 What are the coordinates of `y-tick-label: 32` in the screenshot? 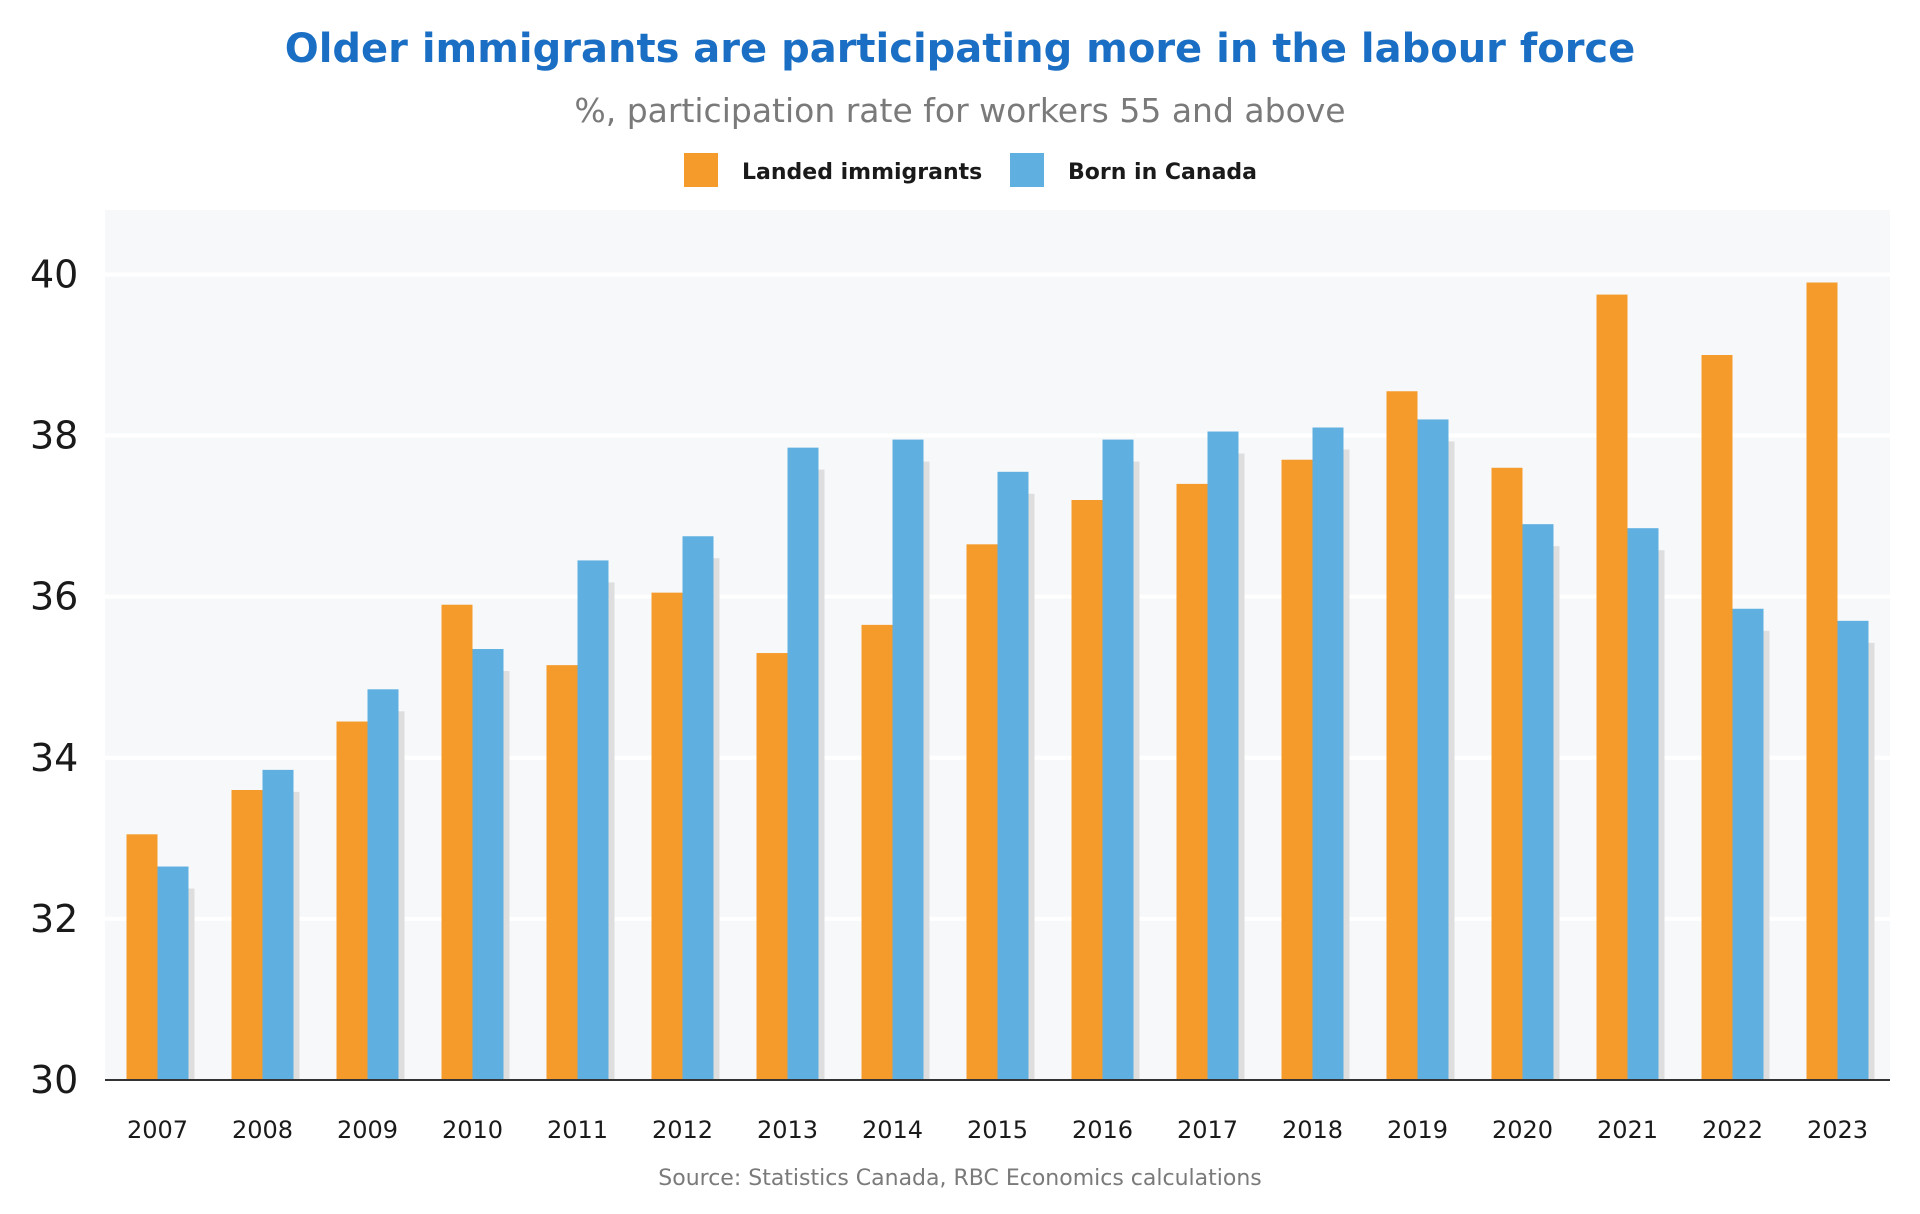 It's located at (54, 919).